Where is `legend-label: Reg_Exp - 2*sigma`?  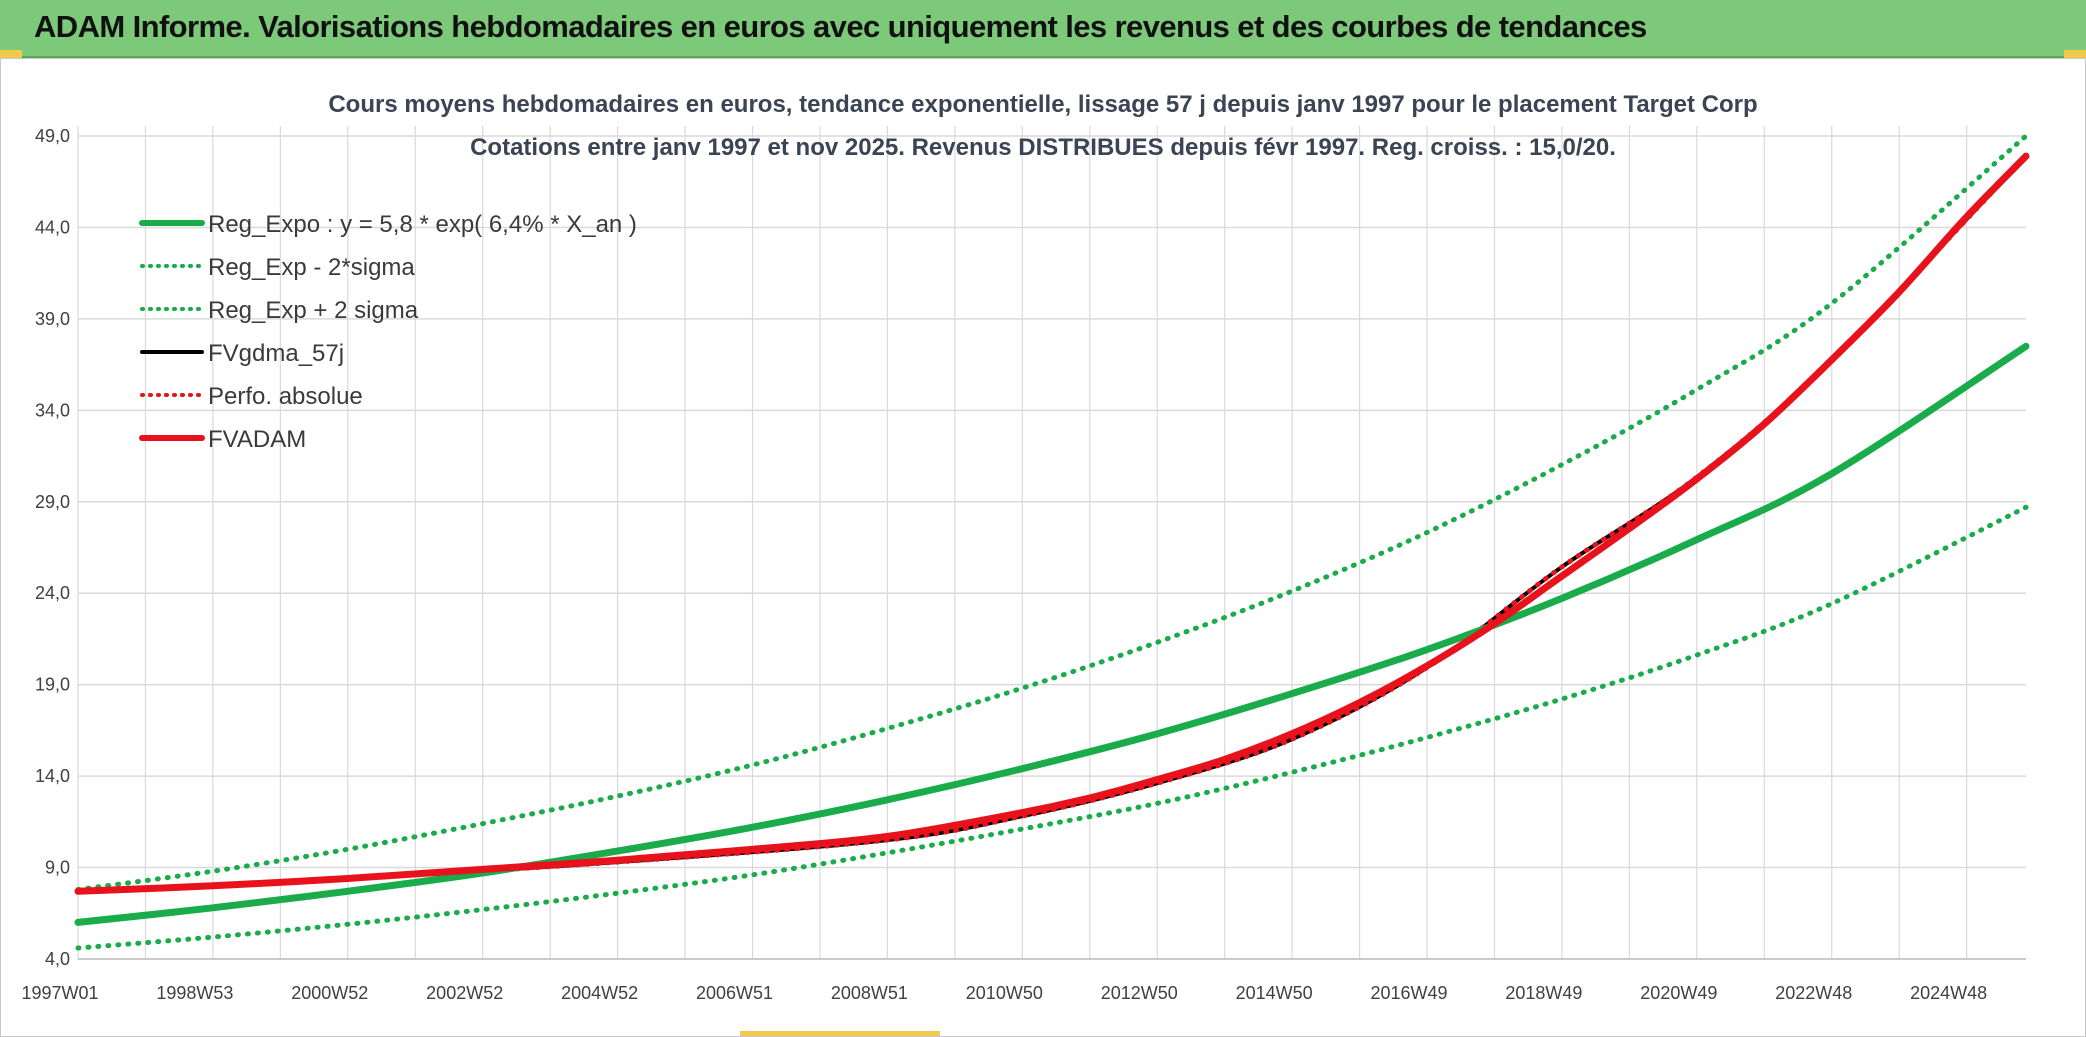 legend-label: Reg_Exp - 2*sigma is located at coordinates (311, 267).